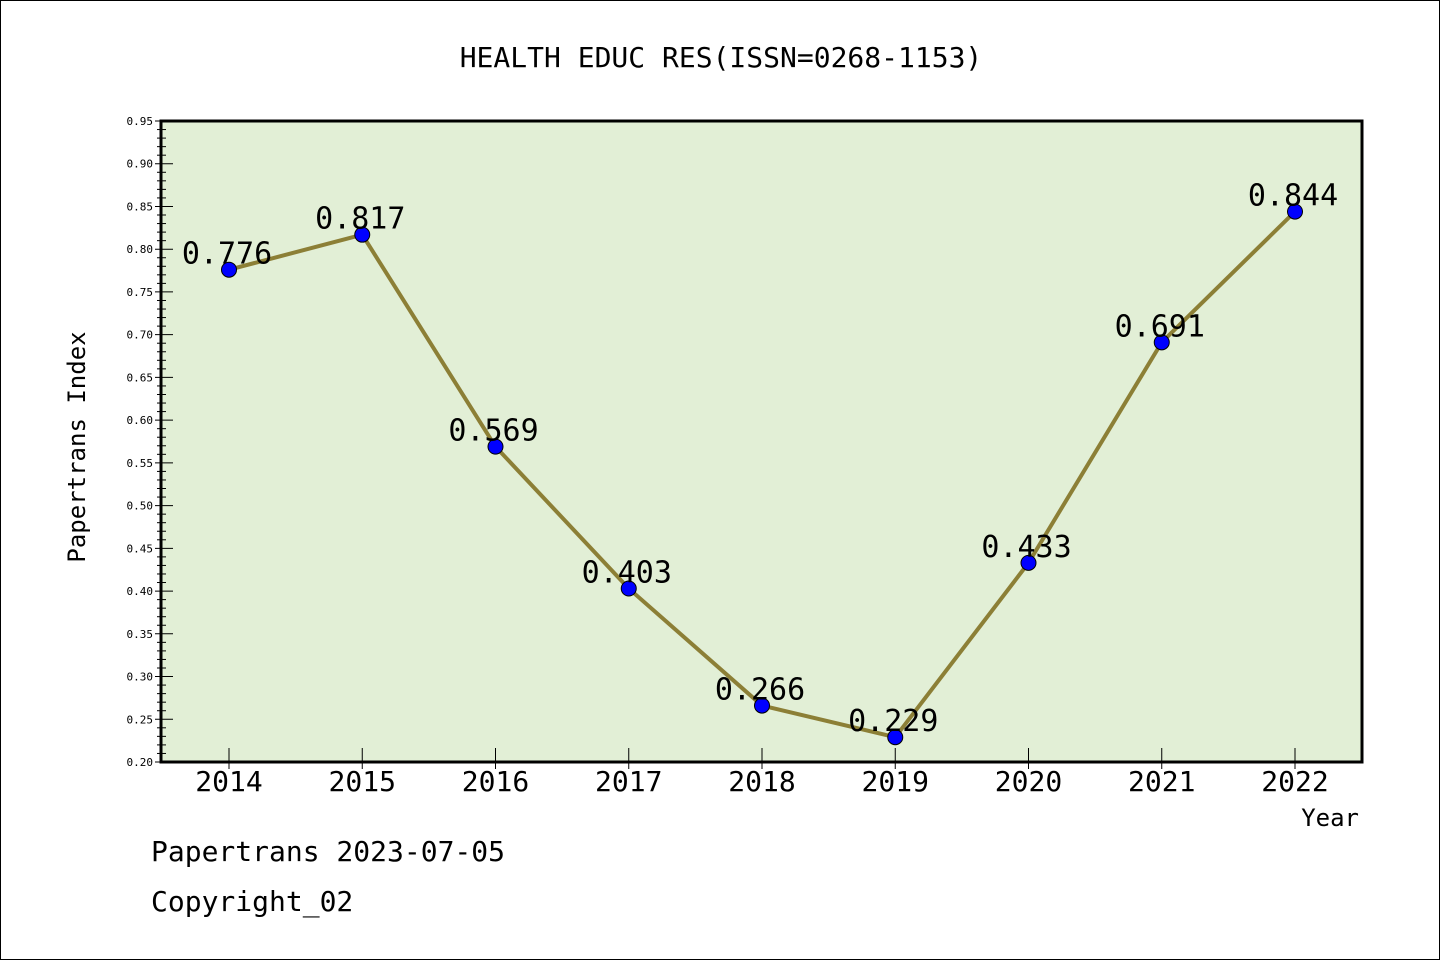  What do you see at coordinates (362, 781) in the screenshot?
I see `x-tick-label: 2015` at bounding box center [362, 781].